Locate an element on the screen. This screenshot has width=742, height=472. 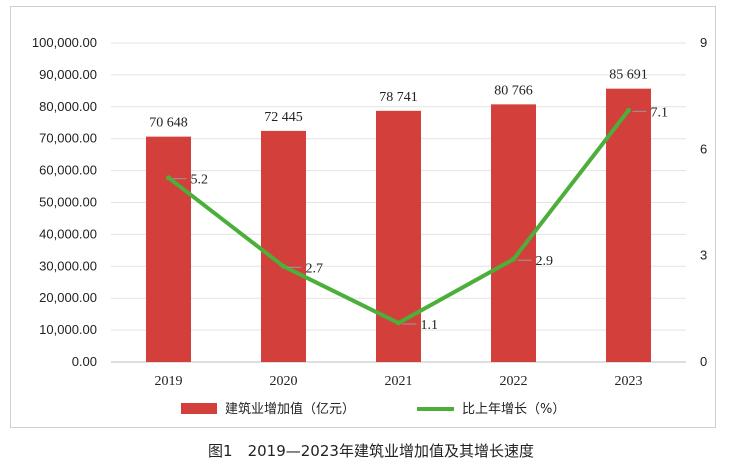
legend-bar-swatch is located at coordinates (199, 408).